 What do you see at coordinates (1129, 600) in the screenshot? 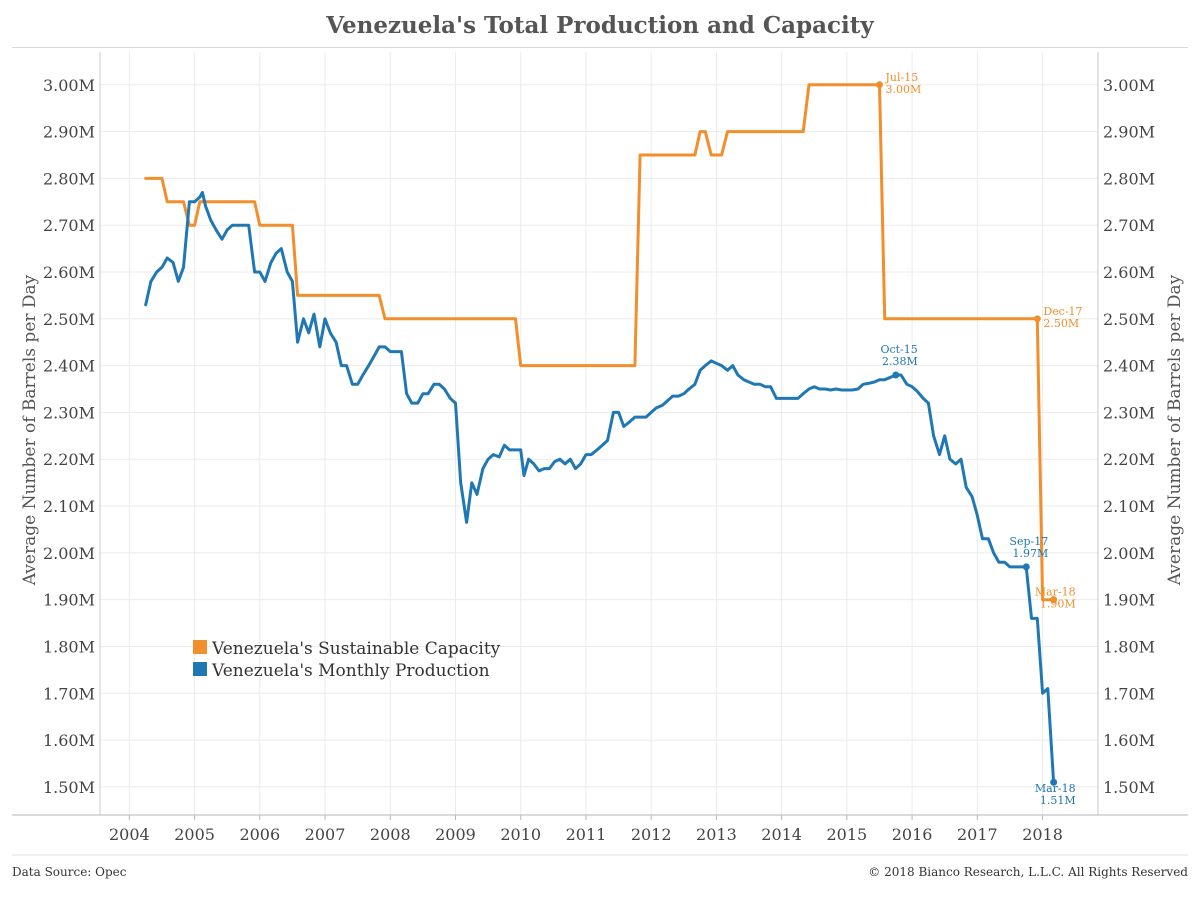
I see `y-tick-label-right: 1.90M` at bounding box center [1129, 600].